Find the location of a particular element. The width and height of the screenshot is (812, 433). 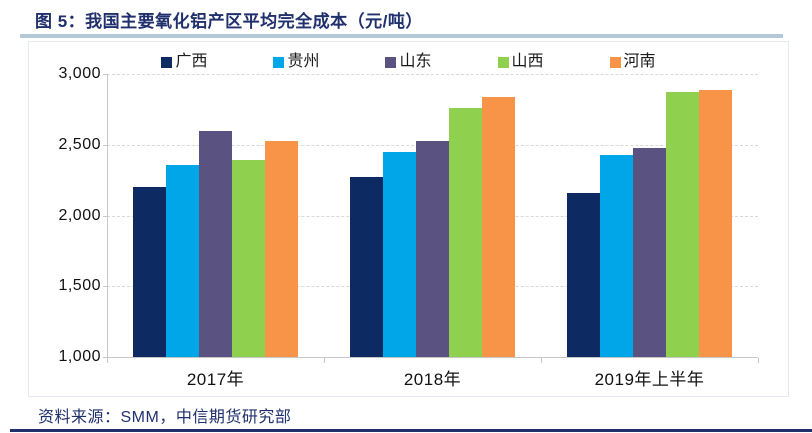

bar-贵州-2018年 is located at coordinates (399, 254).